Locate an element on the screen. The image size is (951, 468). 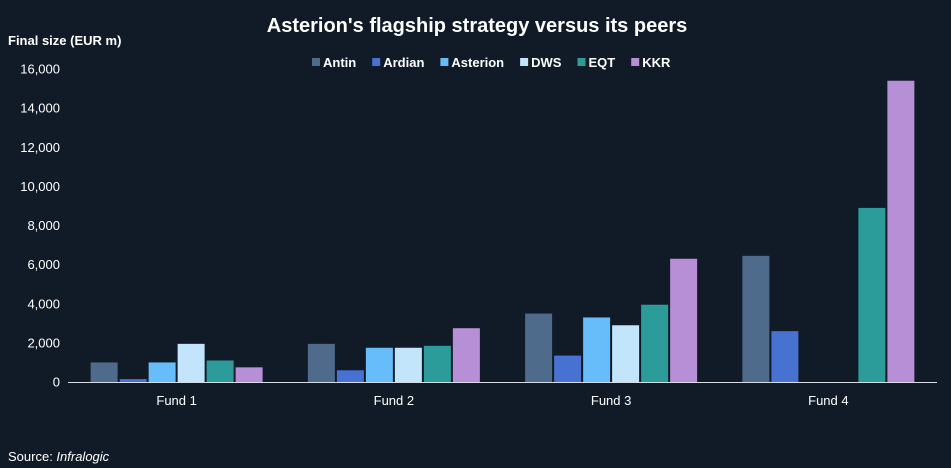
y-tick-label: 12,000 is located at coordinates (40, 147).